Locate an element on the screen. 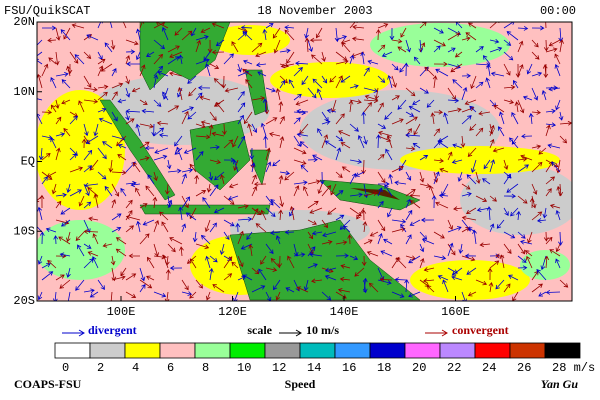 Image resolution: width=600 pixels, height=400 pixels. legend-divergent: divergent is located at coordinates (112, 330).